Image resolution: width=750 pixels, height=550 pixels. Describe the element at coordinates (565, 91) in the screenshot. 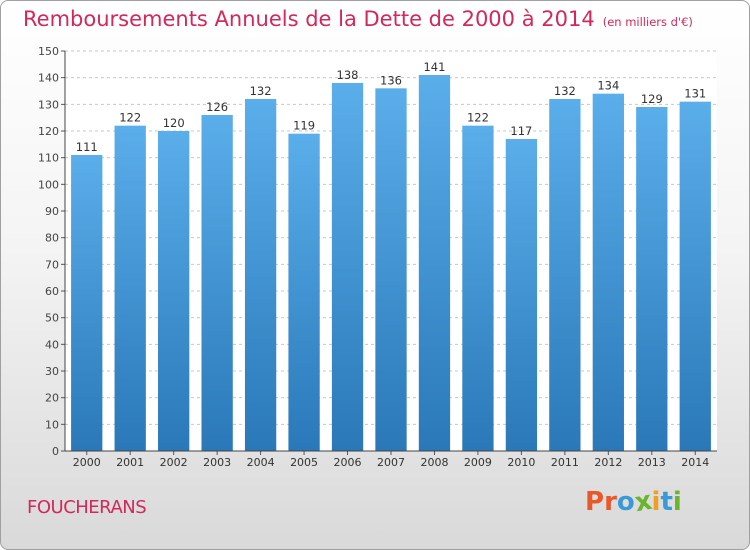

I see `data-label-2011: 132` at that location.